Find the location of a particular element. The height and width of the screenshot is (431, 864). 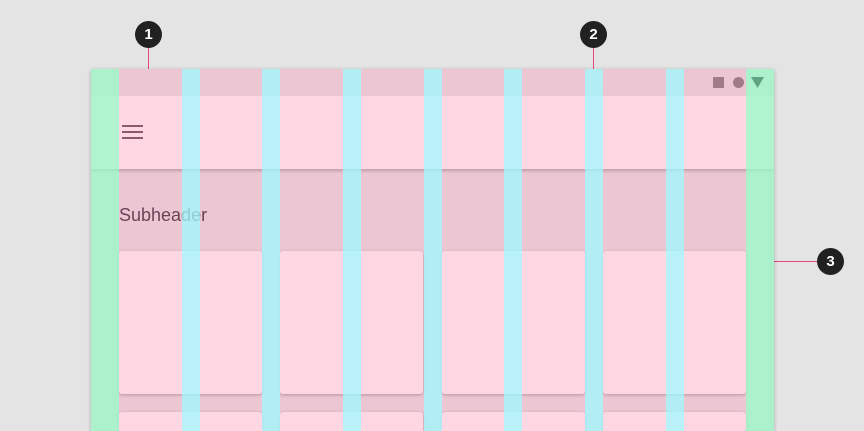

margin-left is located at coordinates (105, 250).